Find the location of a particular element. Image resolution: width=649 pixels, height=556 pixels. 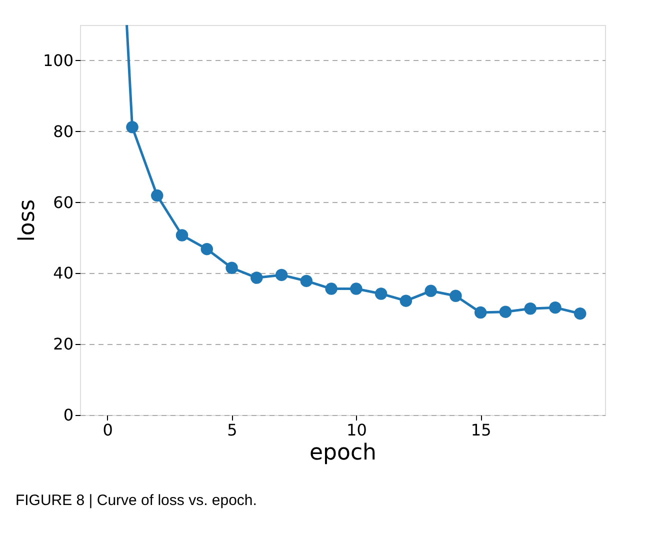

y-axis-title: loss is located at coordinates (27, 220).